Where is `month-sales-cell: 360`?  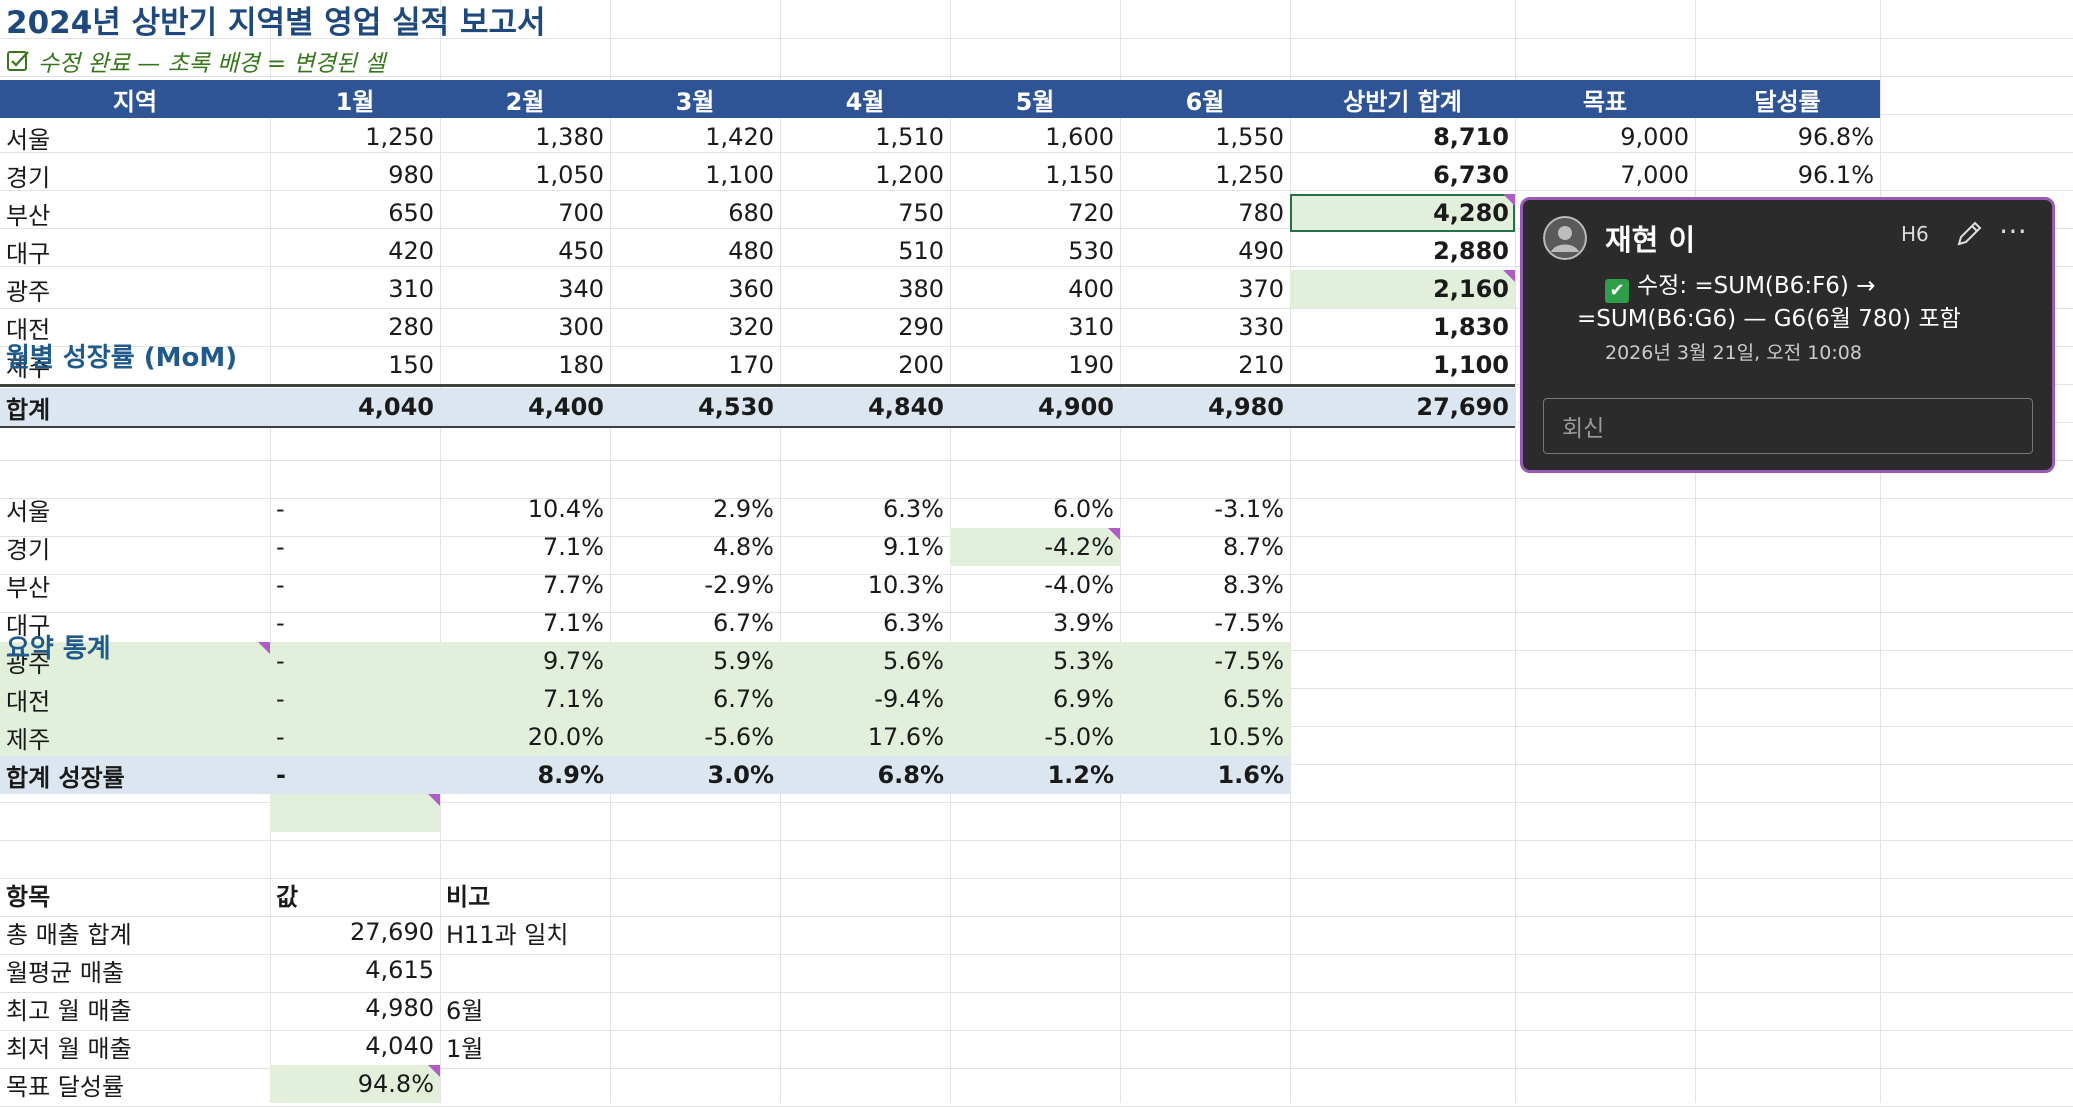
month-sales-cell: 360 is located at coordinates (751, 289).